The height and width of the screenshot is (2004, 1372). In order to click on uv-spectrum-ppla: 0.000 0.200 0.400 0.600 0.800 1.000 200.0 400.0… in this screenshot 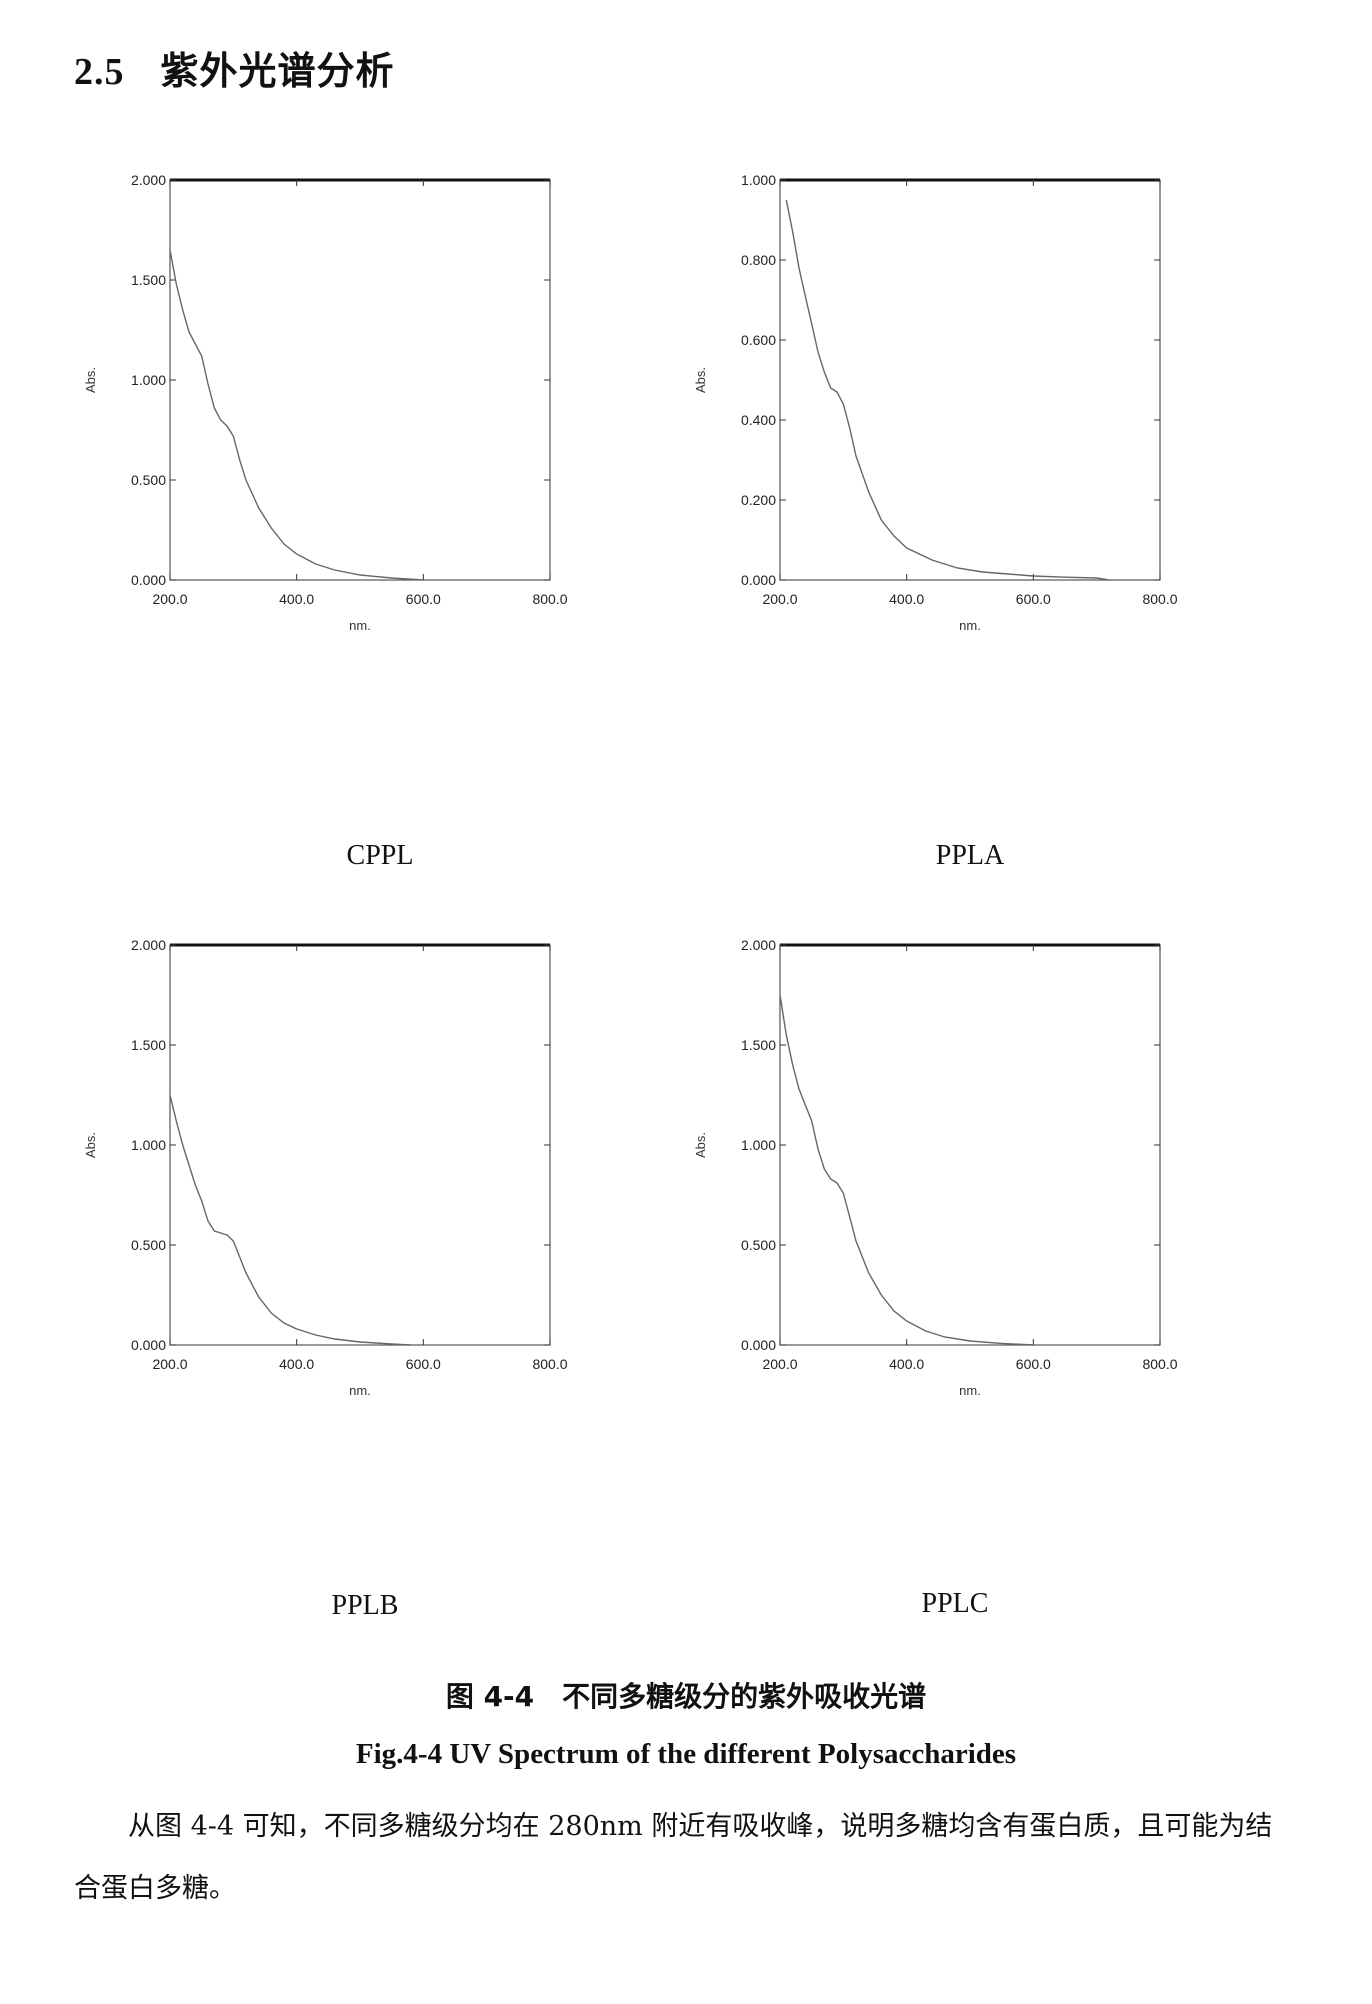, I will do `click(935, 402)`.